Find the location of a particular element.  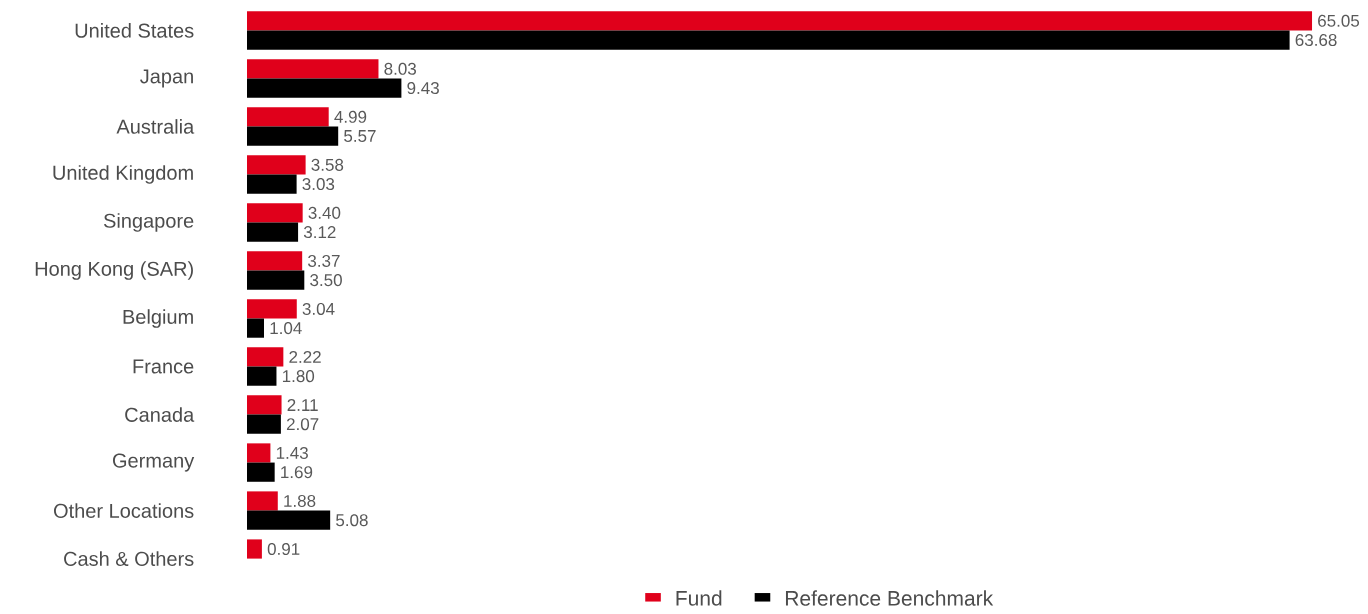

data-label: 9.43 is located at coordinates (423, 88).